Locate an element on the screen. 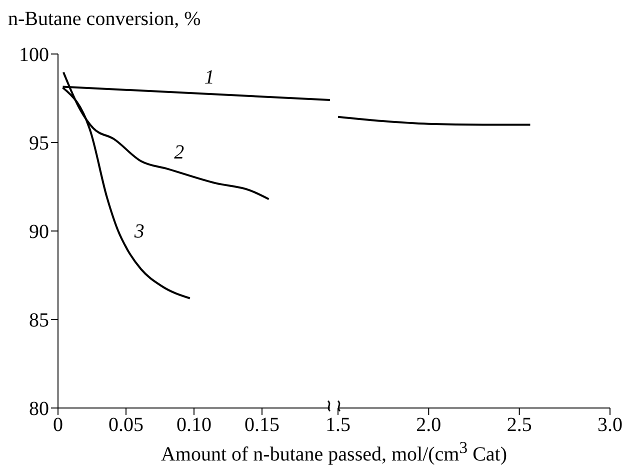  x-tick-label: 2.5 is located at coordinates (519, 425).